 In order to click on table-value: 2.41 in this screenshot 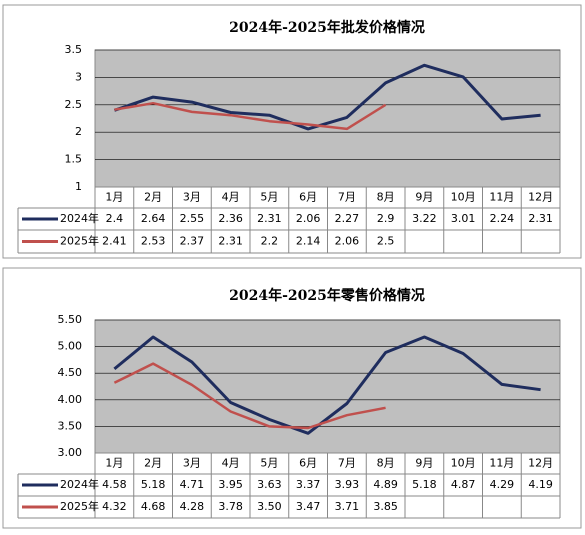, I will do `click(114, 241)`.